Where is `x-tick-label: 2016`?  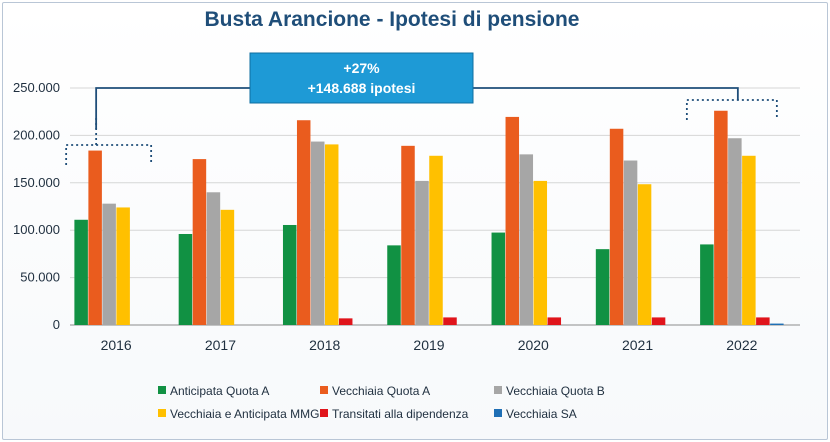
x-tick-label: 2016 is located at coordinates (116, 345).